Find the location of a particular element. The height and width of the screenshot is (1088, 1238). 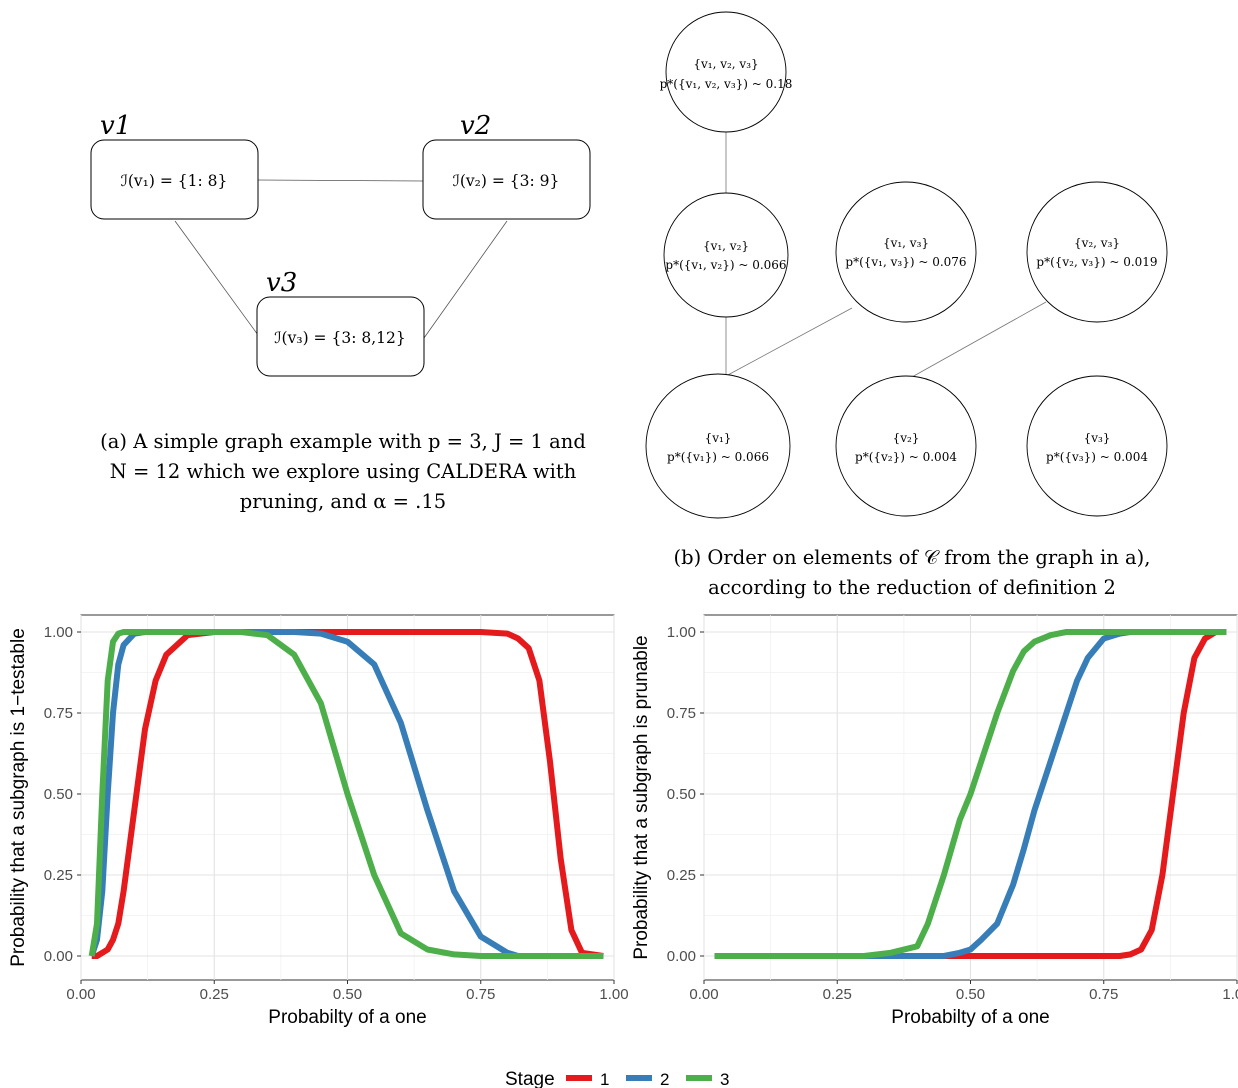

edge-v1v3-v1 is located at coordinates (789, 342).